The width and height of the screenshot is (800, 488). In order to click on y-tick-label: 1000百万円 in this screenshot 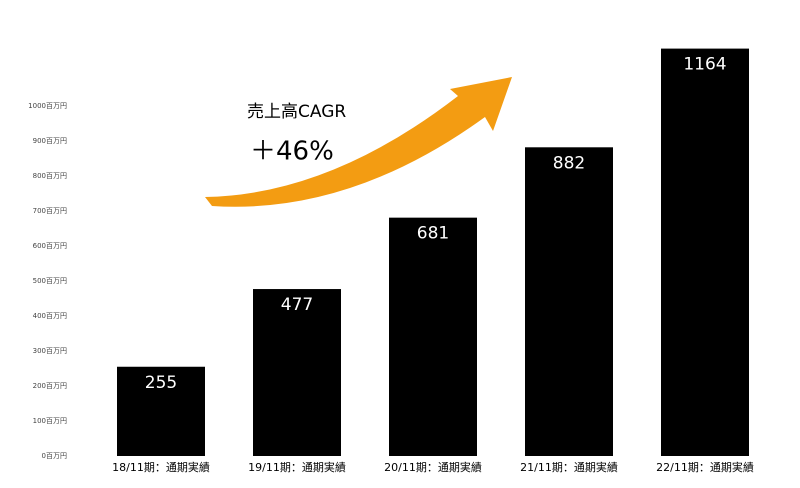, I will do `click(47, 106)`.